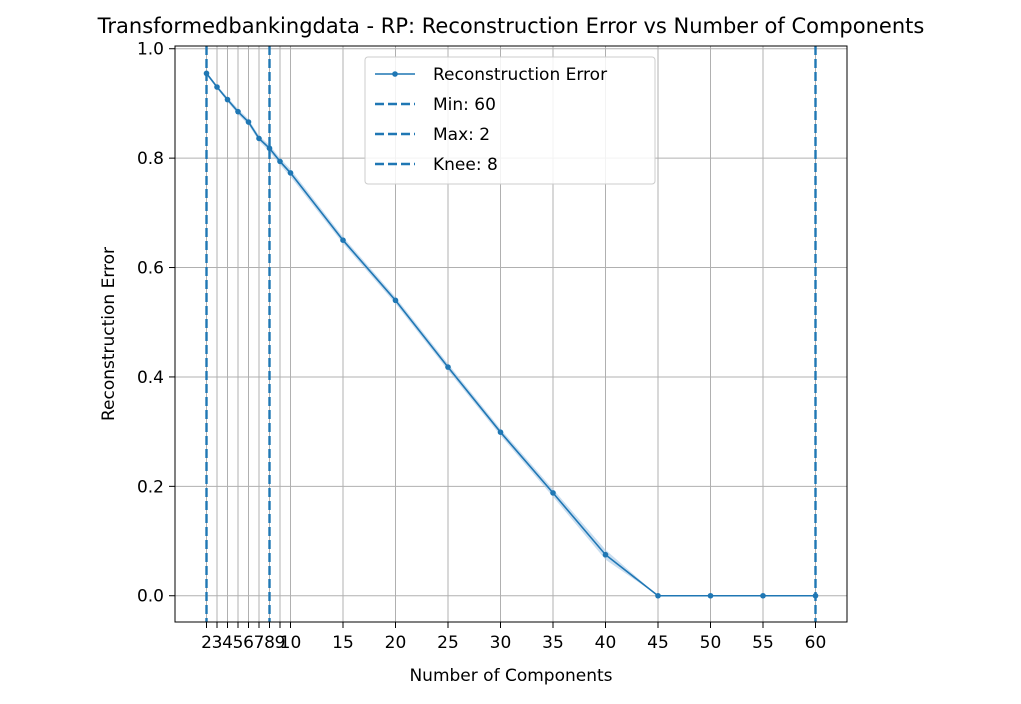 This screenshot has height=704, width=1021. I want to click on x-tick-label: 25, so click(448, 643).